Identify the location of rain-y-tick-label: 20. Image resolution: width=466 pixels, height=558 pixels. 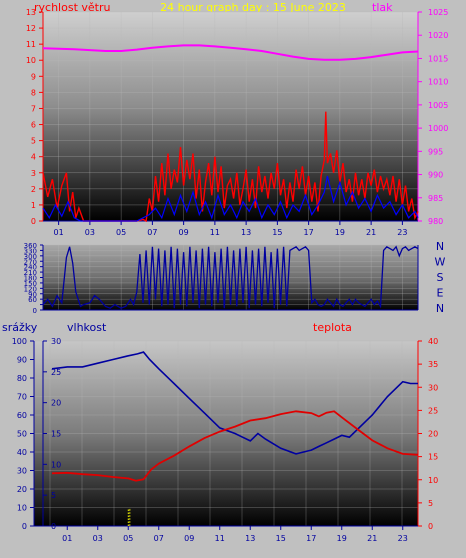
(56, 403).